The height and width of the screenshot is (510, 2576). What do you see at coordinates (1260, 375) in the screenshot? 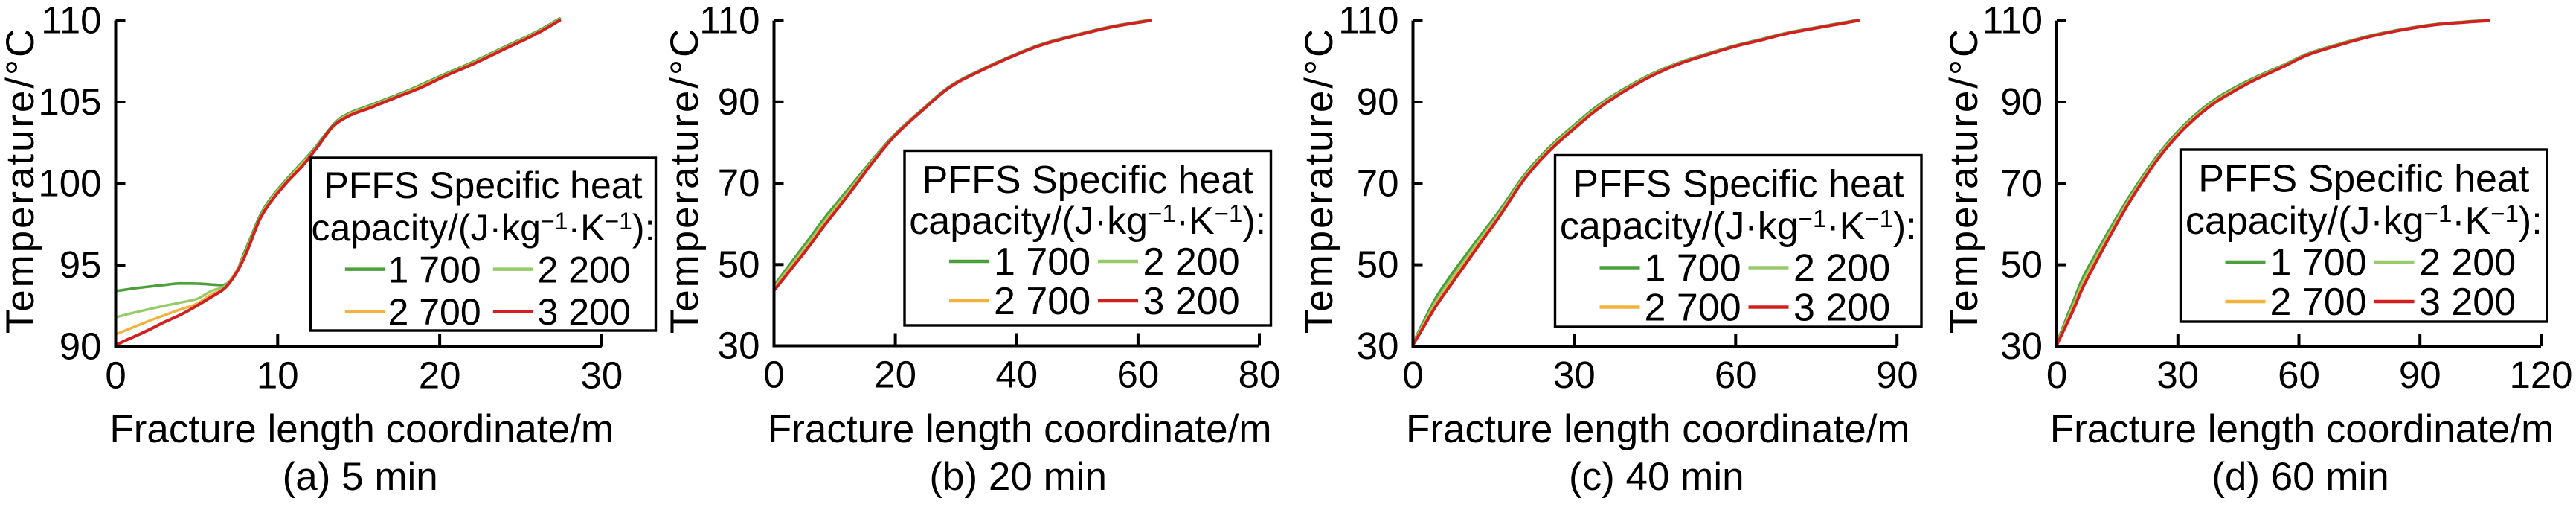
I see `svg-text: 80` at bounding box center [1260, 375].